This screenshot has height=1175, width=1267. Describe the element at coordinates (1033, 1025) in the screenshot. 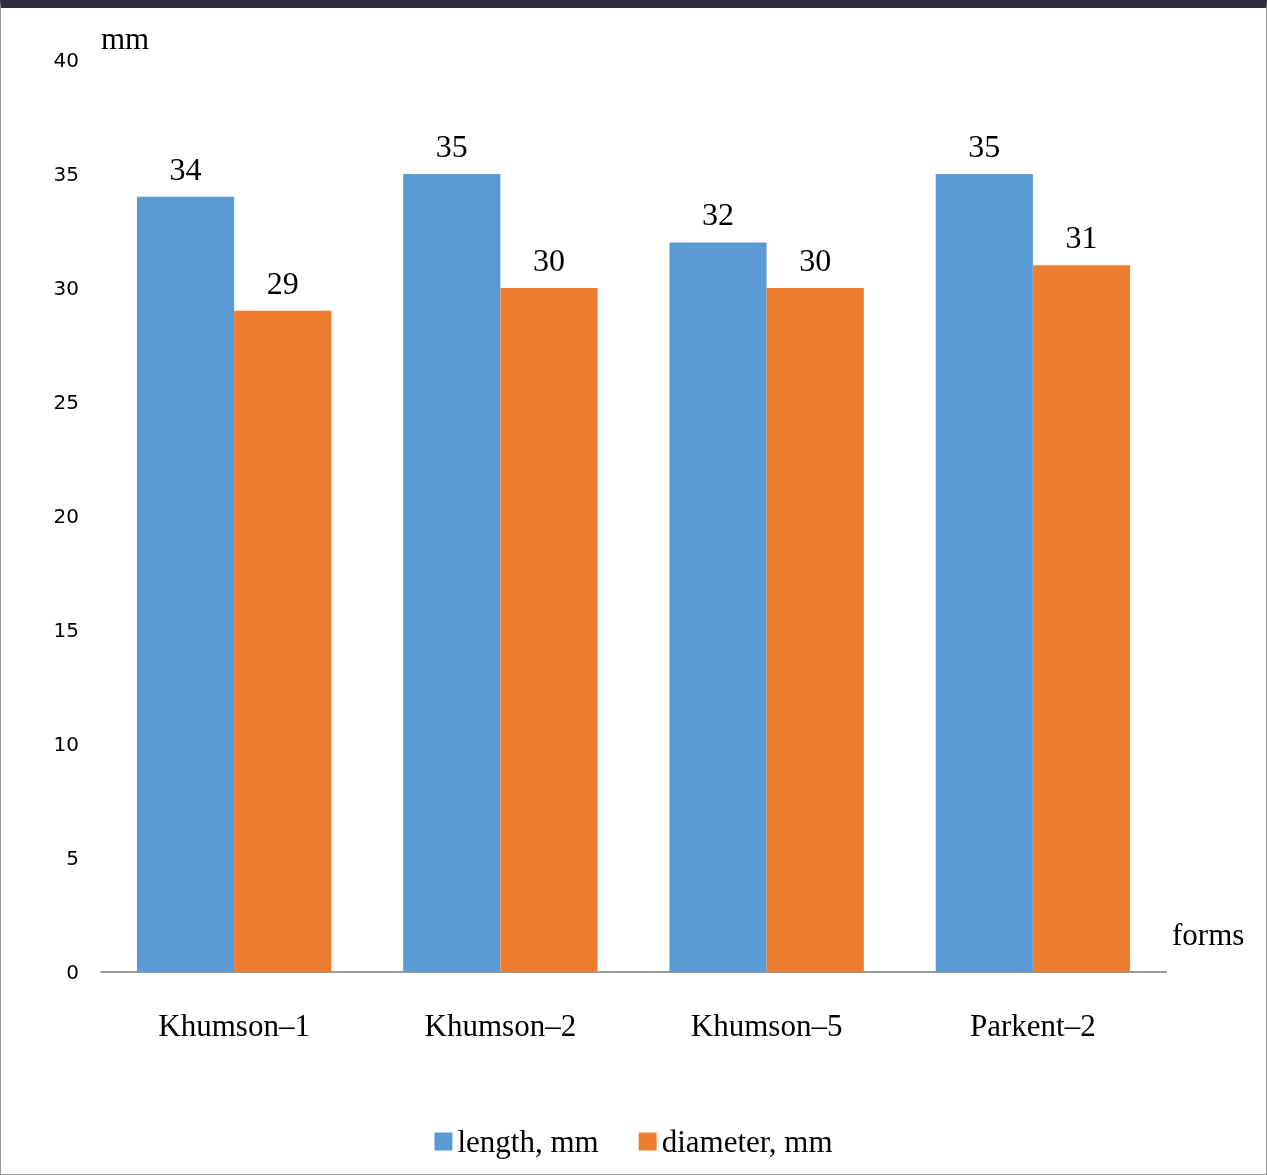

I see `x-tick-label: Parkent–2` at that location.